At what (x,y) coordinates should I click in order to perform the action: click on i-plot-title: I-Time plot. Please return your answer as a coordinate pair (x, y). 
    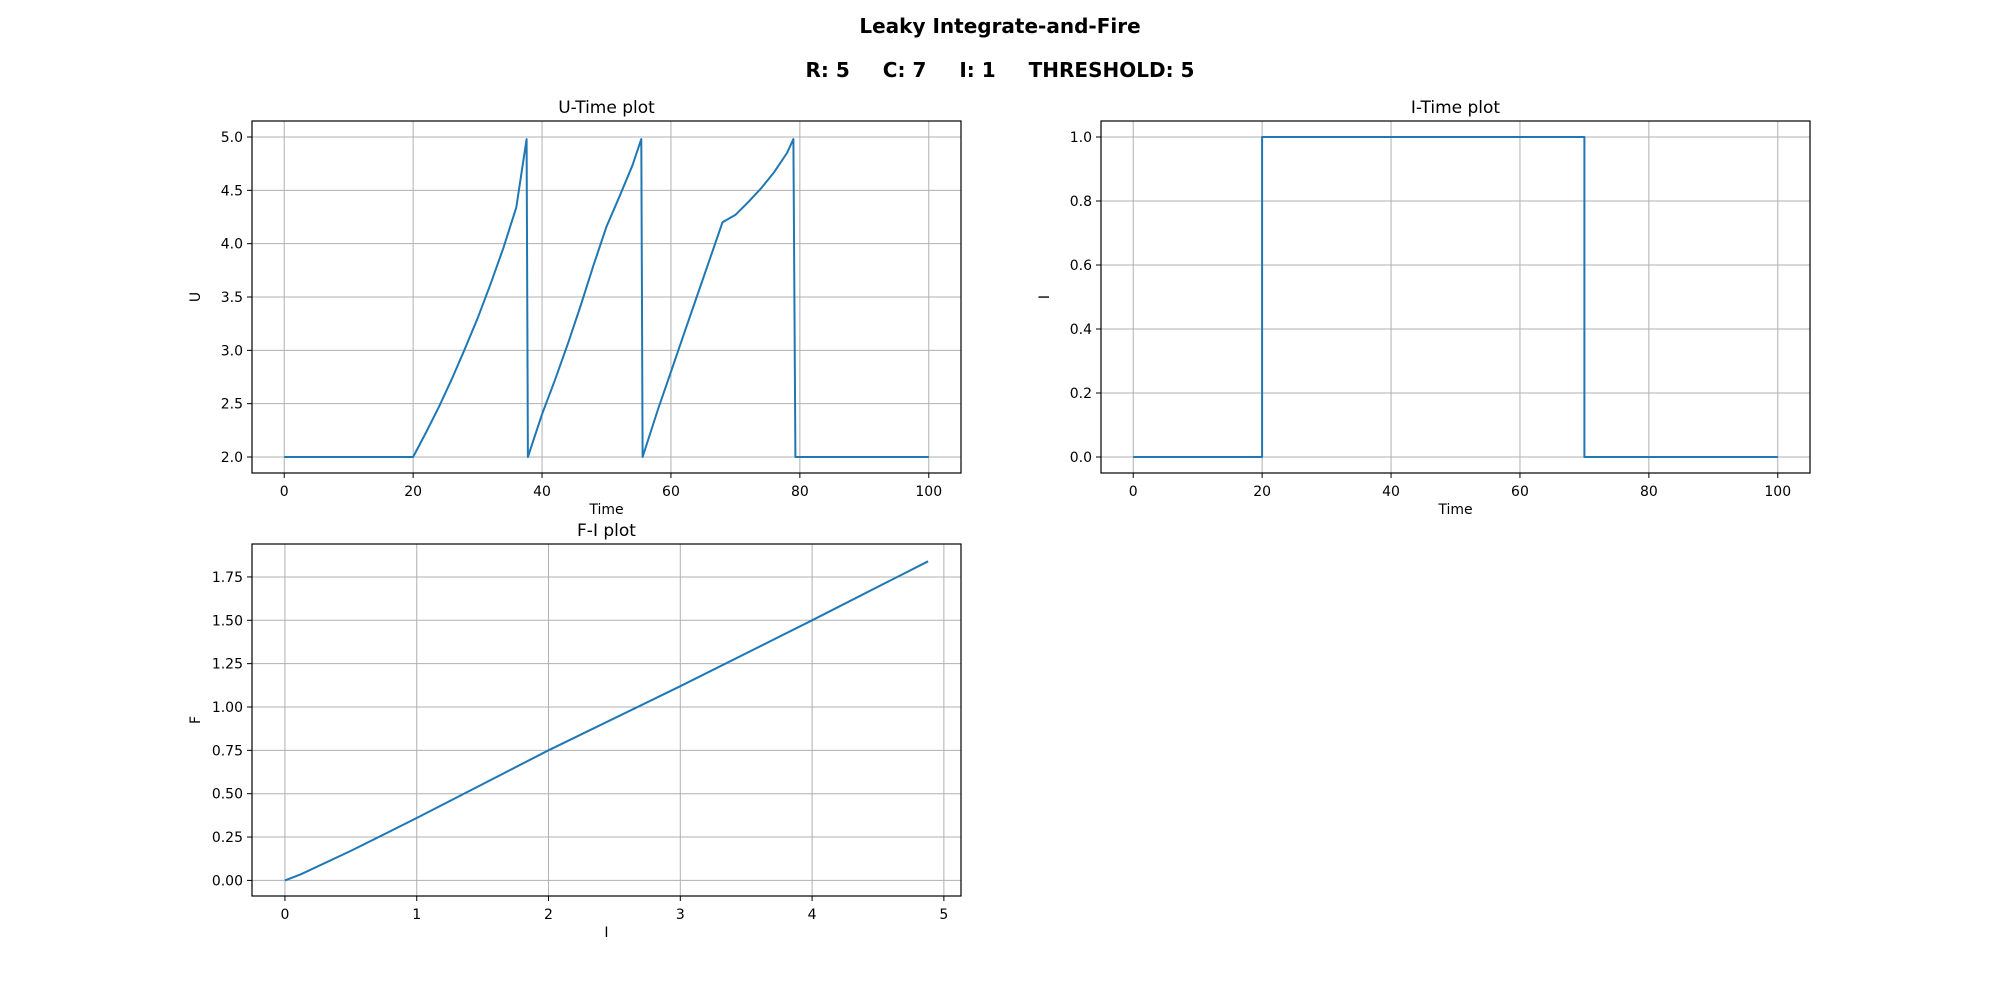
    Looking at the image, I should click on (1456, 108).